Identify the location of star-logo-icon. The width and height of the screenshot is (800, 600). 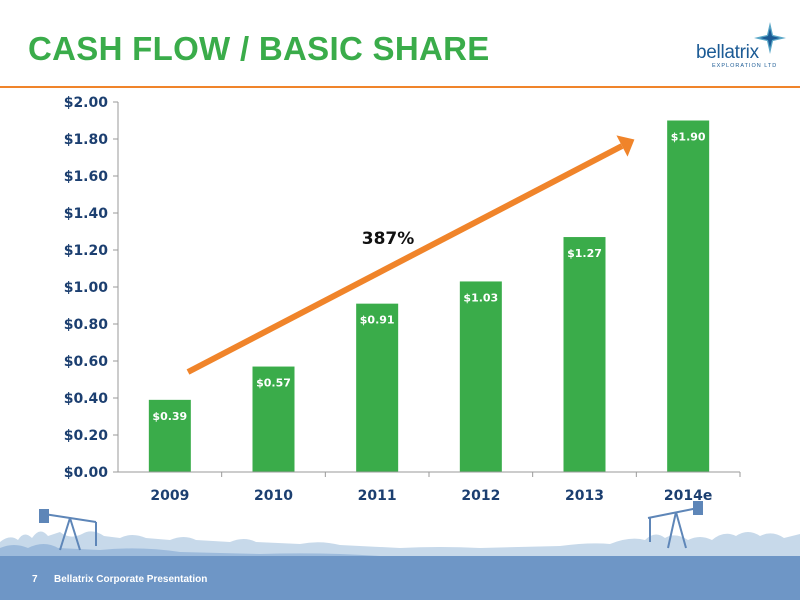
(770, 38).